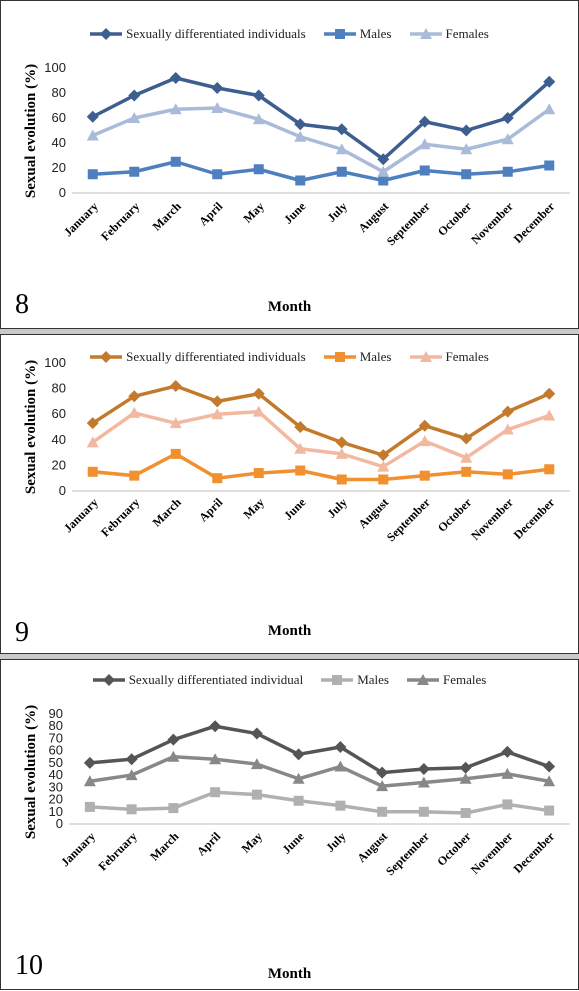 This screenshot has width=579, height=991. Describe the element at coordinates (59, 117) in the screenshot. I see `y-tick-label: 60` at that location.